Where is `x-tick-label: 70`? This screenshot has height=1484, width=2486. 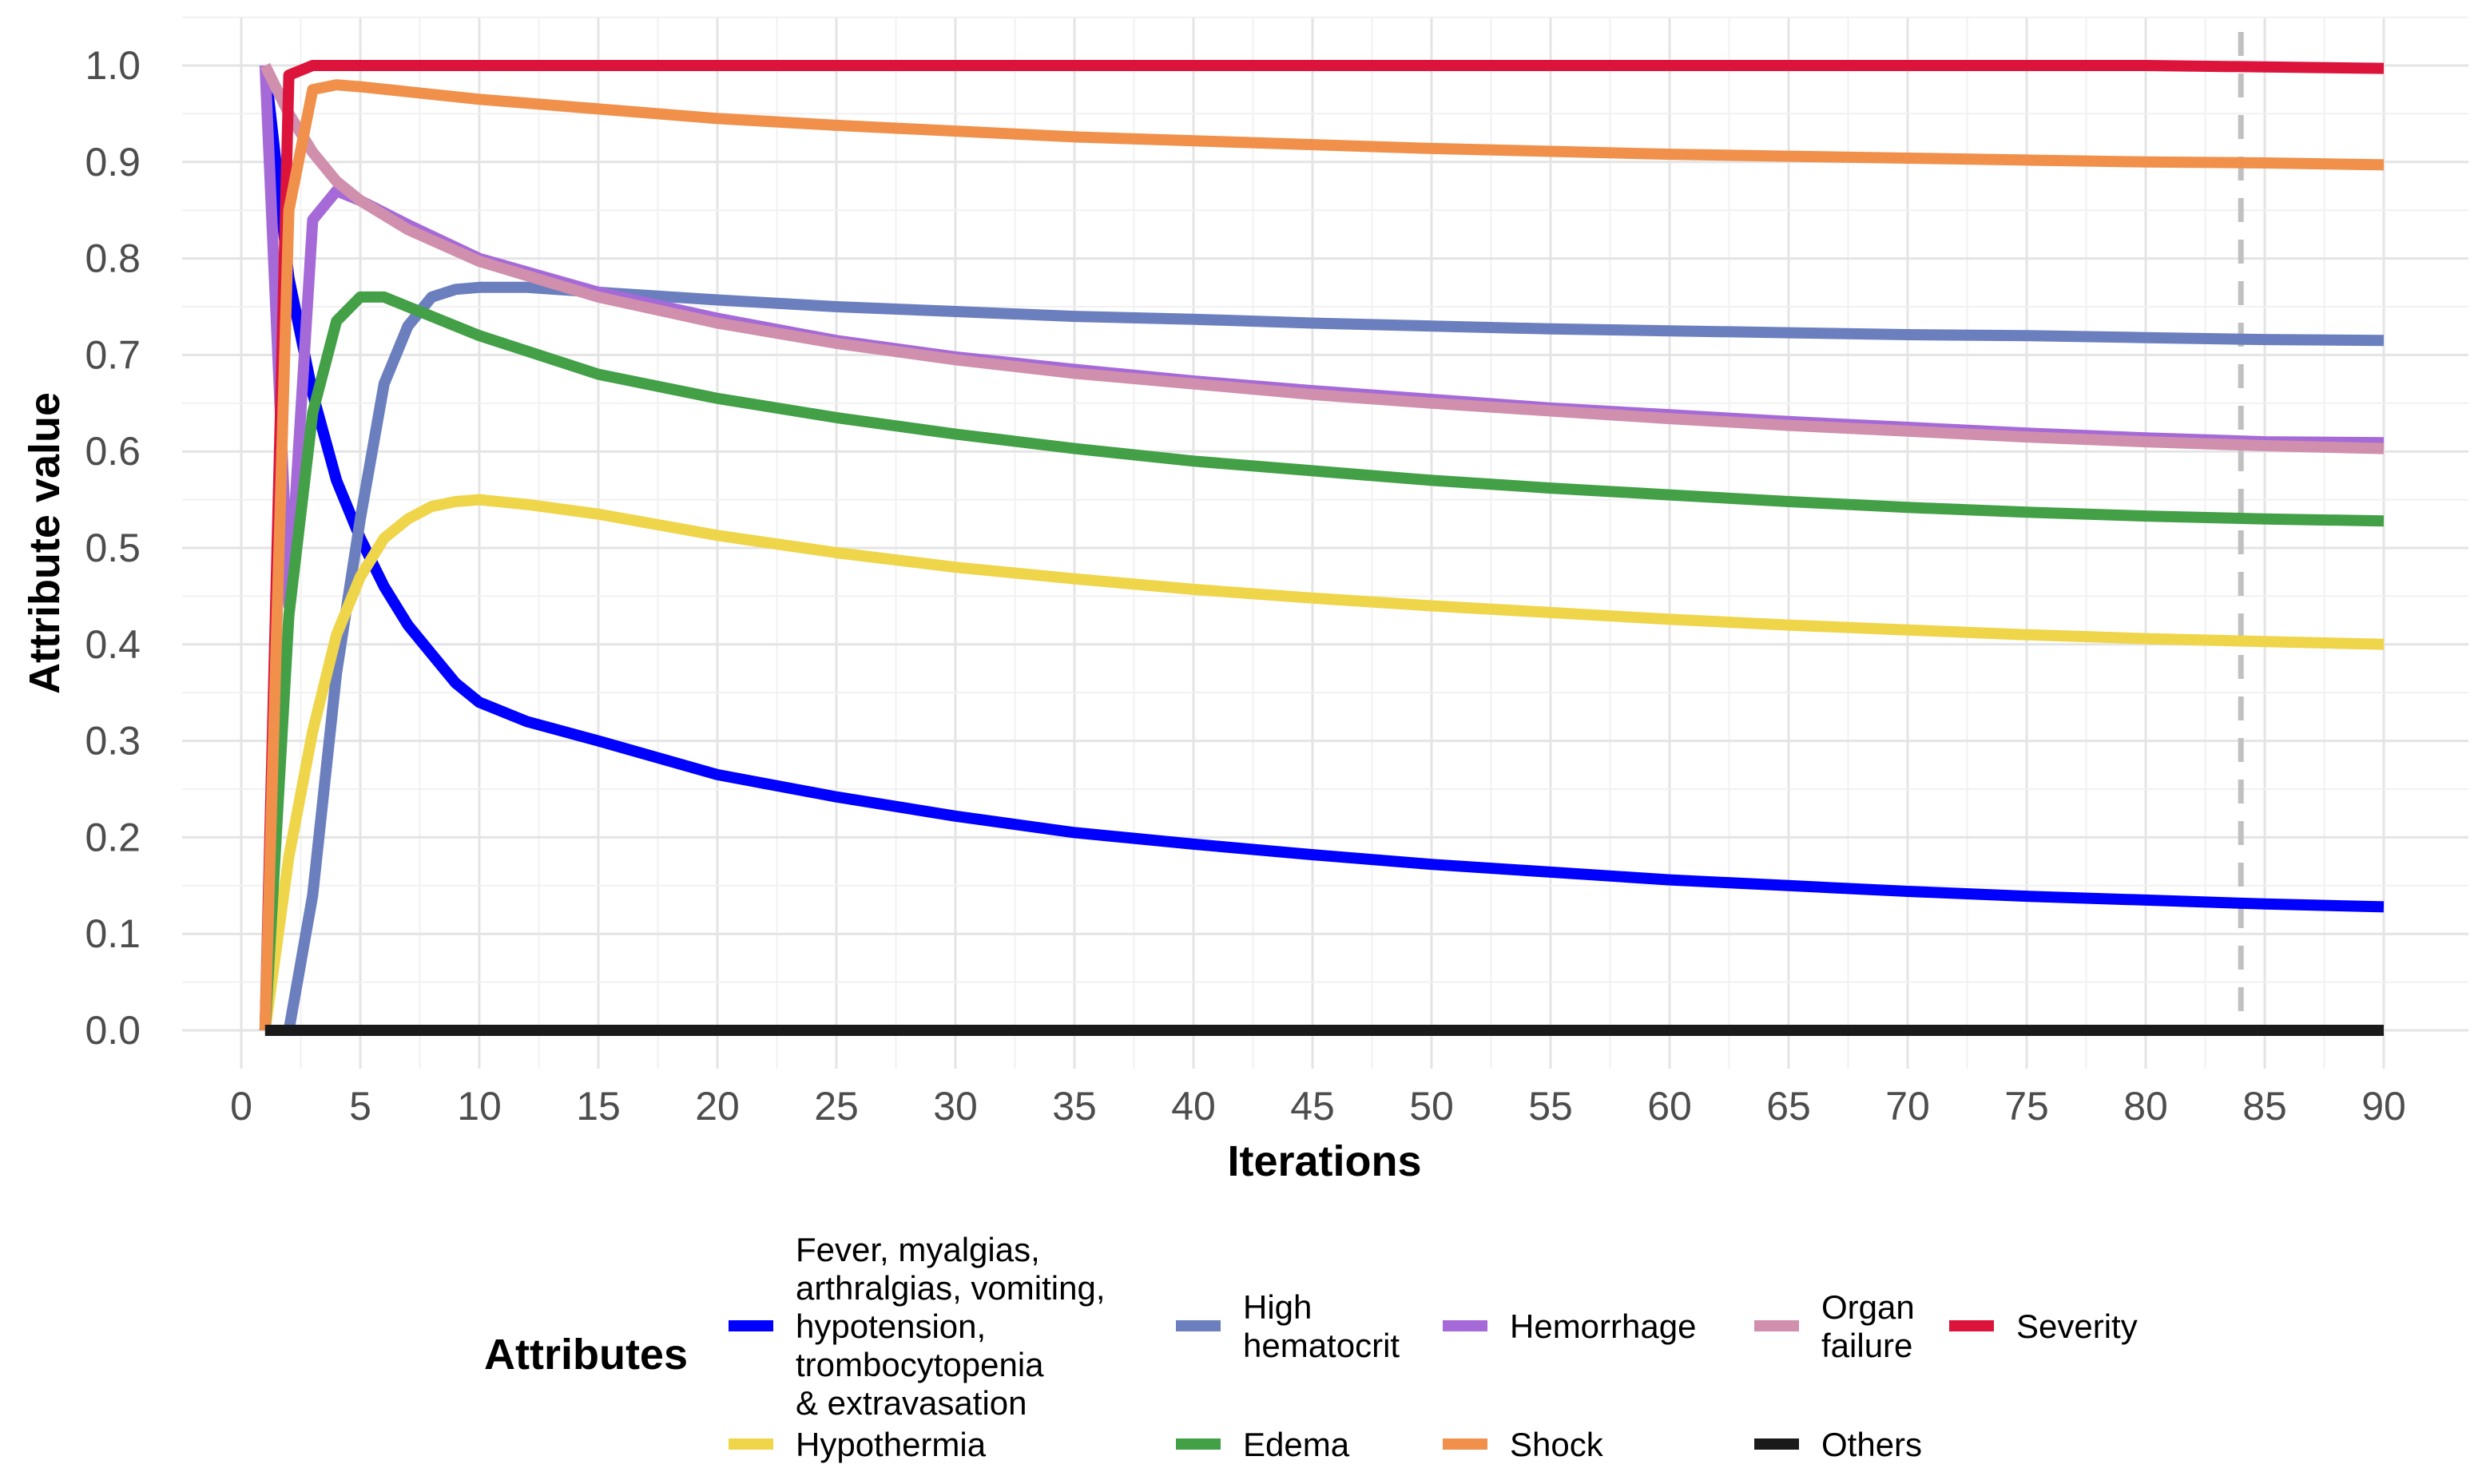
x-tick-label: 70 is located at coordinates (1907, 1106).